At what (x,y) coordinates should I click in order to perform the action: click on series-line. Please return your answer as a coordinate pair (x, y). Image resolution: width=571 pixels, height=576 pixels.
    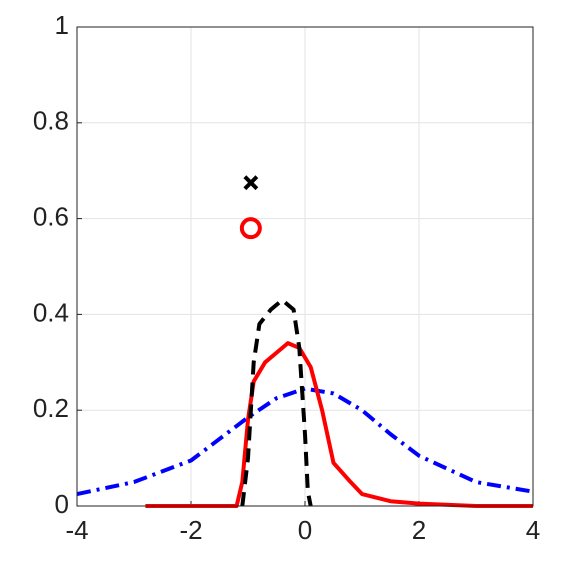
    Looking at the image, I should click on (276, 402).